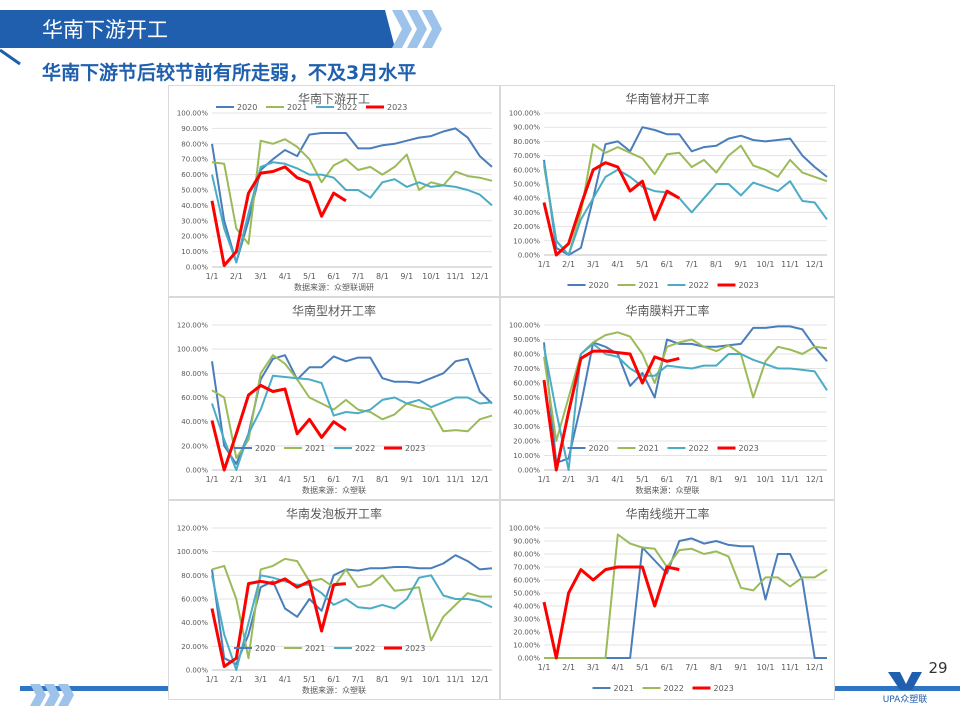 The width and height of the screenshot is (960, 724). Describe the element at coordinates (194, 160) in the screenshot. I see `y-tick-label: 70.00%` at that location.